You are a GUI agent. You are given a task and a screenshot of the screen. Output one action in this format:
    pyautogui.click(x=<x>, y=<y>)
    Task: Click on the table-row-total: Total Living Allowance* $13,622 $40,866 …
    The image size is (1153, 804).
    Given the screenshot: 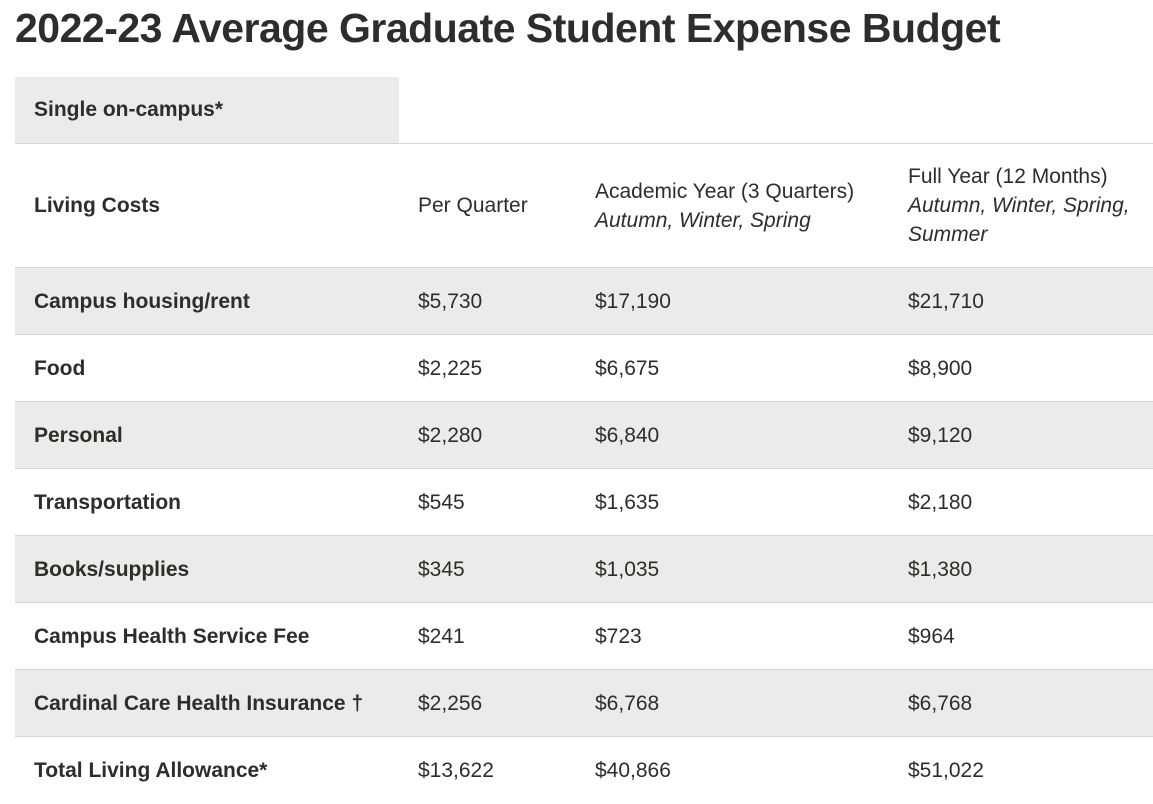 What is the action you would take?
    pyautogui.click(x=584, y=770)
    